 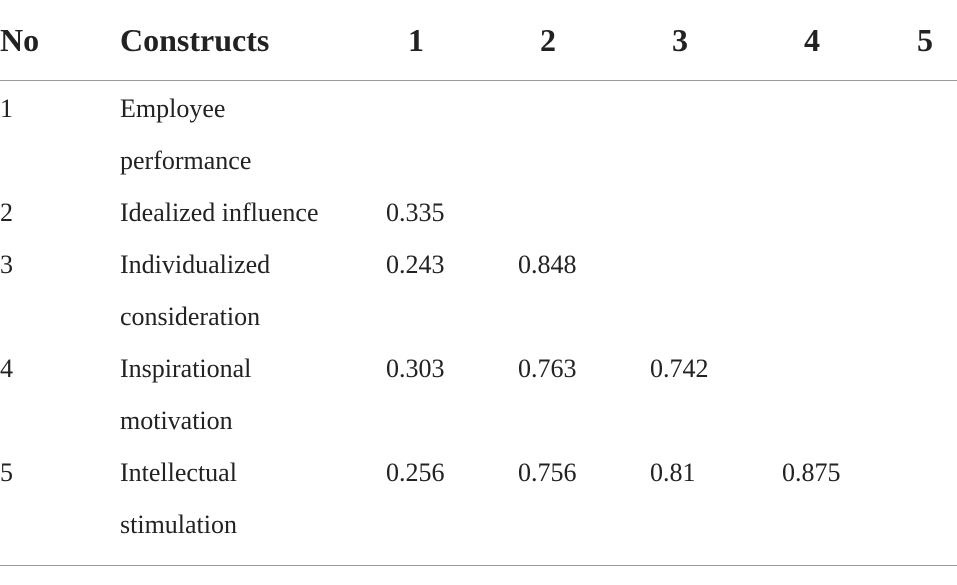 I want to click on cell-value: 0.763, so click(x=547, y=368).